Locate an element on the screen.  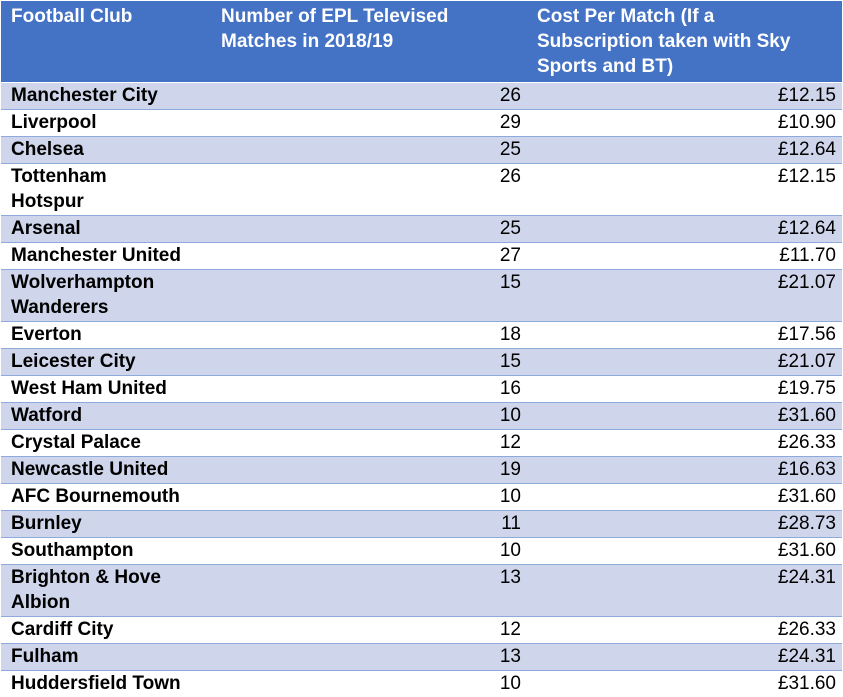
table-cell: Liverpool is located at coordinates (106, 123).